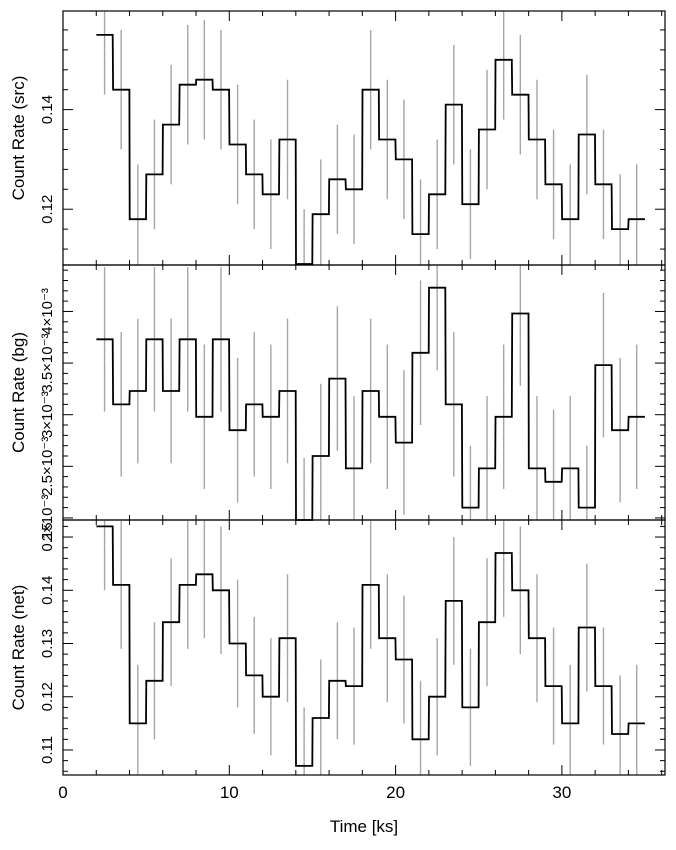 The image size is (676, 850). What do you see at coordinates (229, 792) in the screenshot?
I see `x-tick-label: 10` at bounding box center [229, 792].